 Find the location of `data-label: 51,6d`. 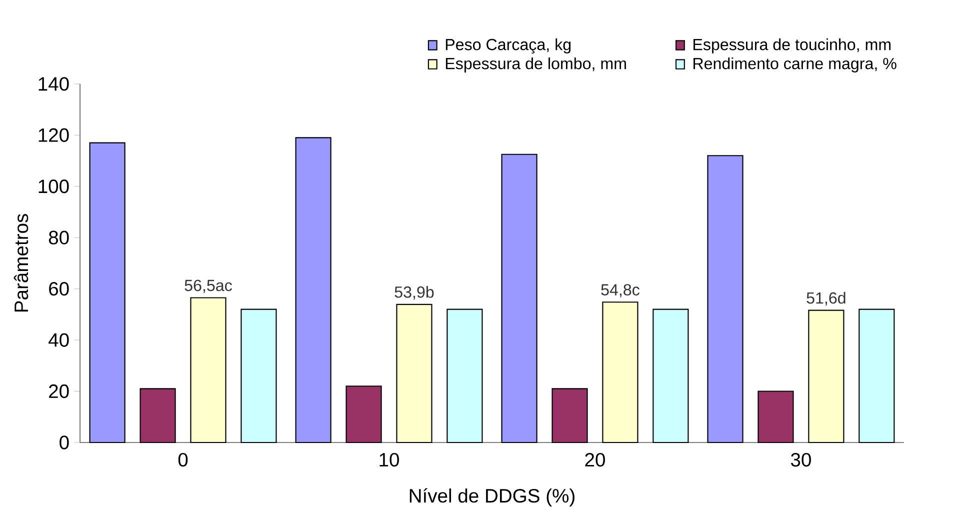

data-label: 51,6d is located at coordinates (826, 299).